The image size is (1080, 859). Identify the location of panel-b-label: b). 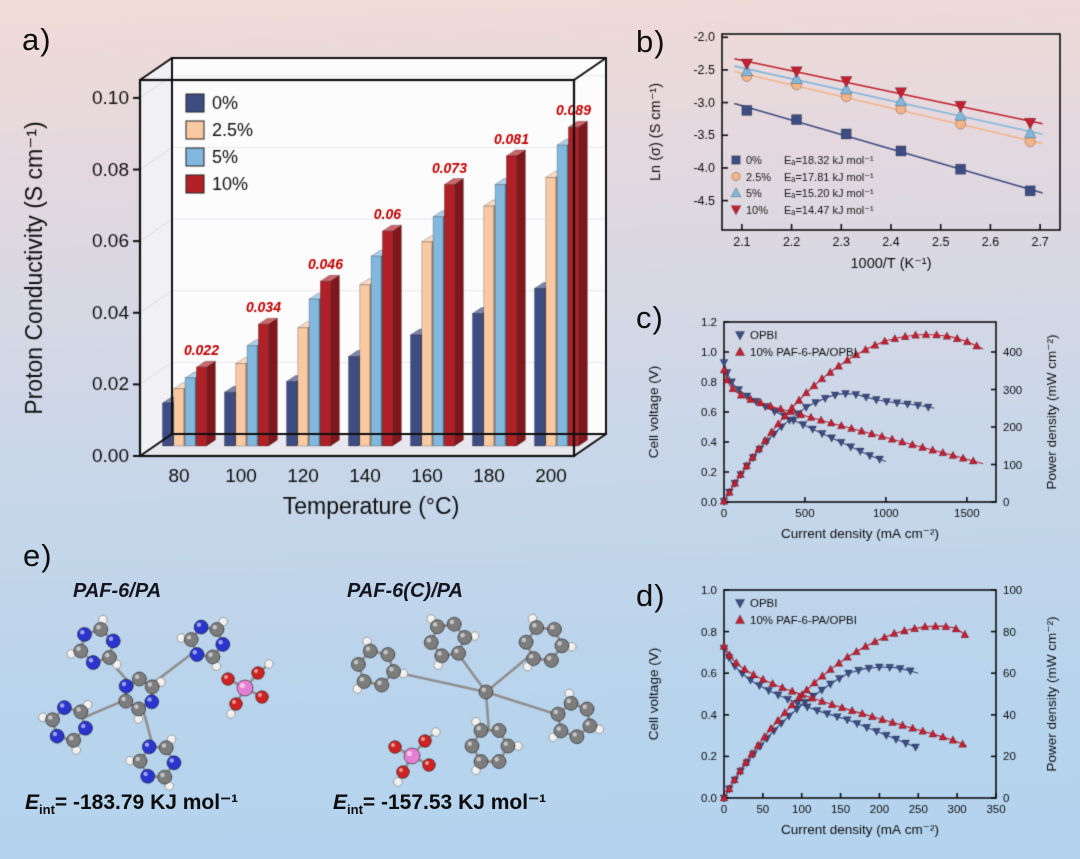
(651, 41).